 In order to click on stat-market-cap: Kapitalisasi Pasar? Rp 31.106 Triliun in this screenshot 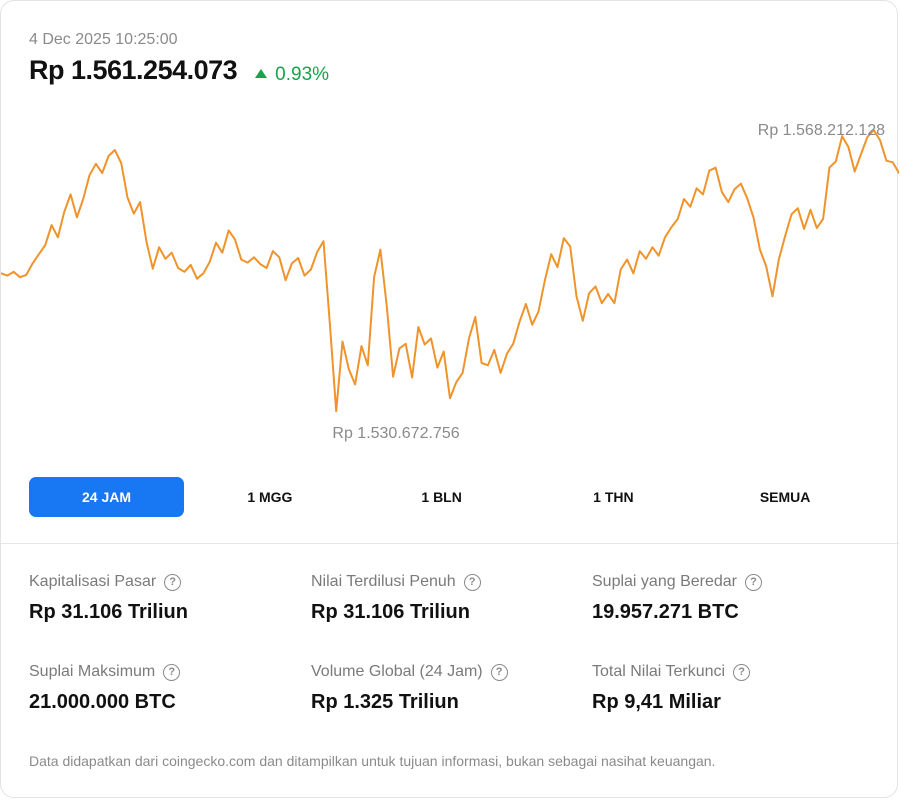, I will do `click(164, 598)`.